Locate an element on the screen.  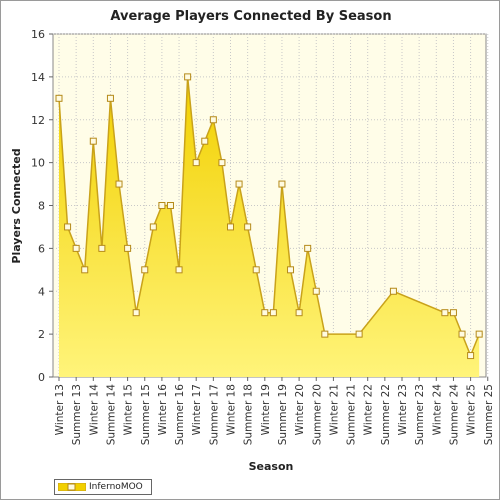
x-tick-label: Summer 25 is located at coordinates (489, 414).